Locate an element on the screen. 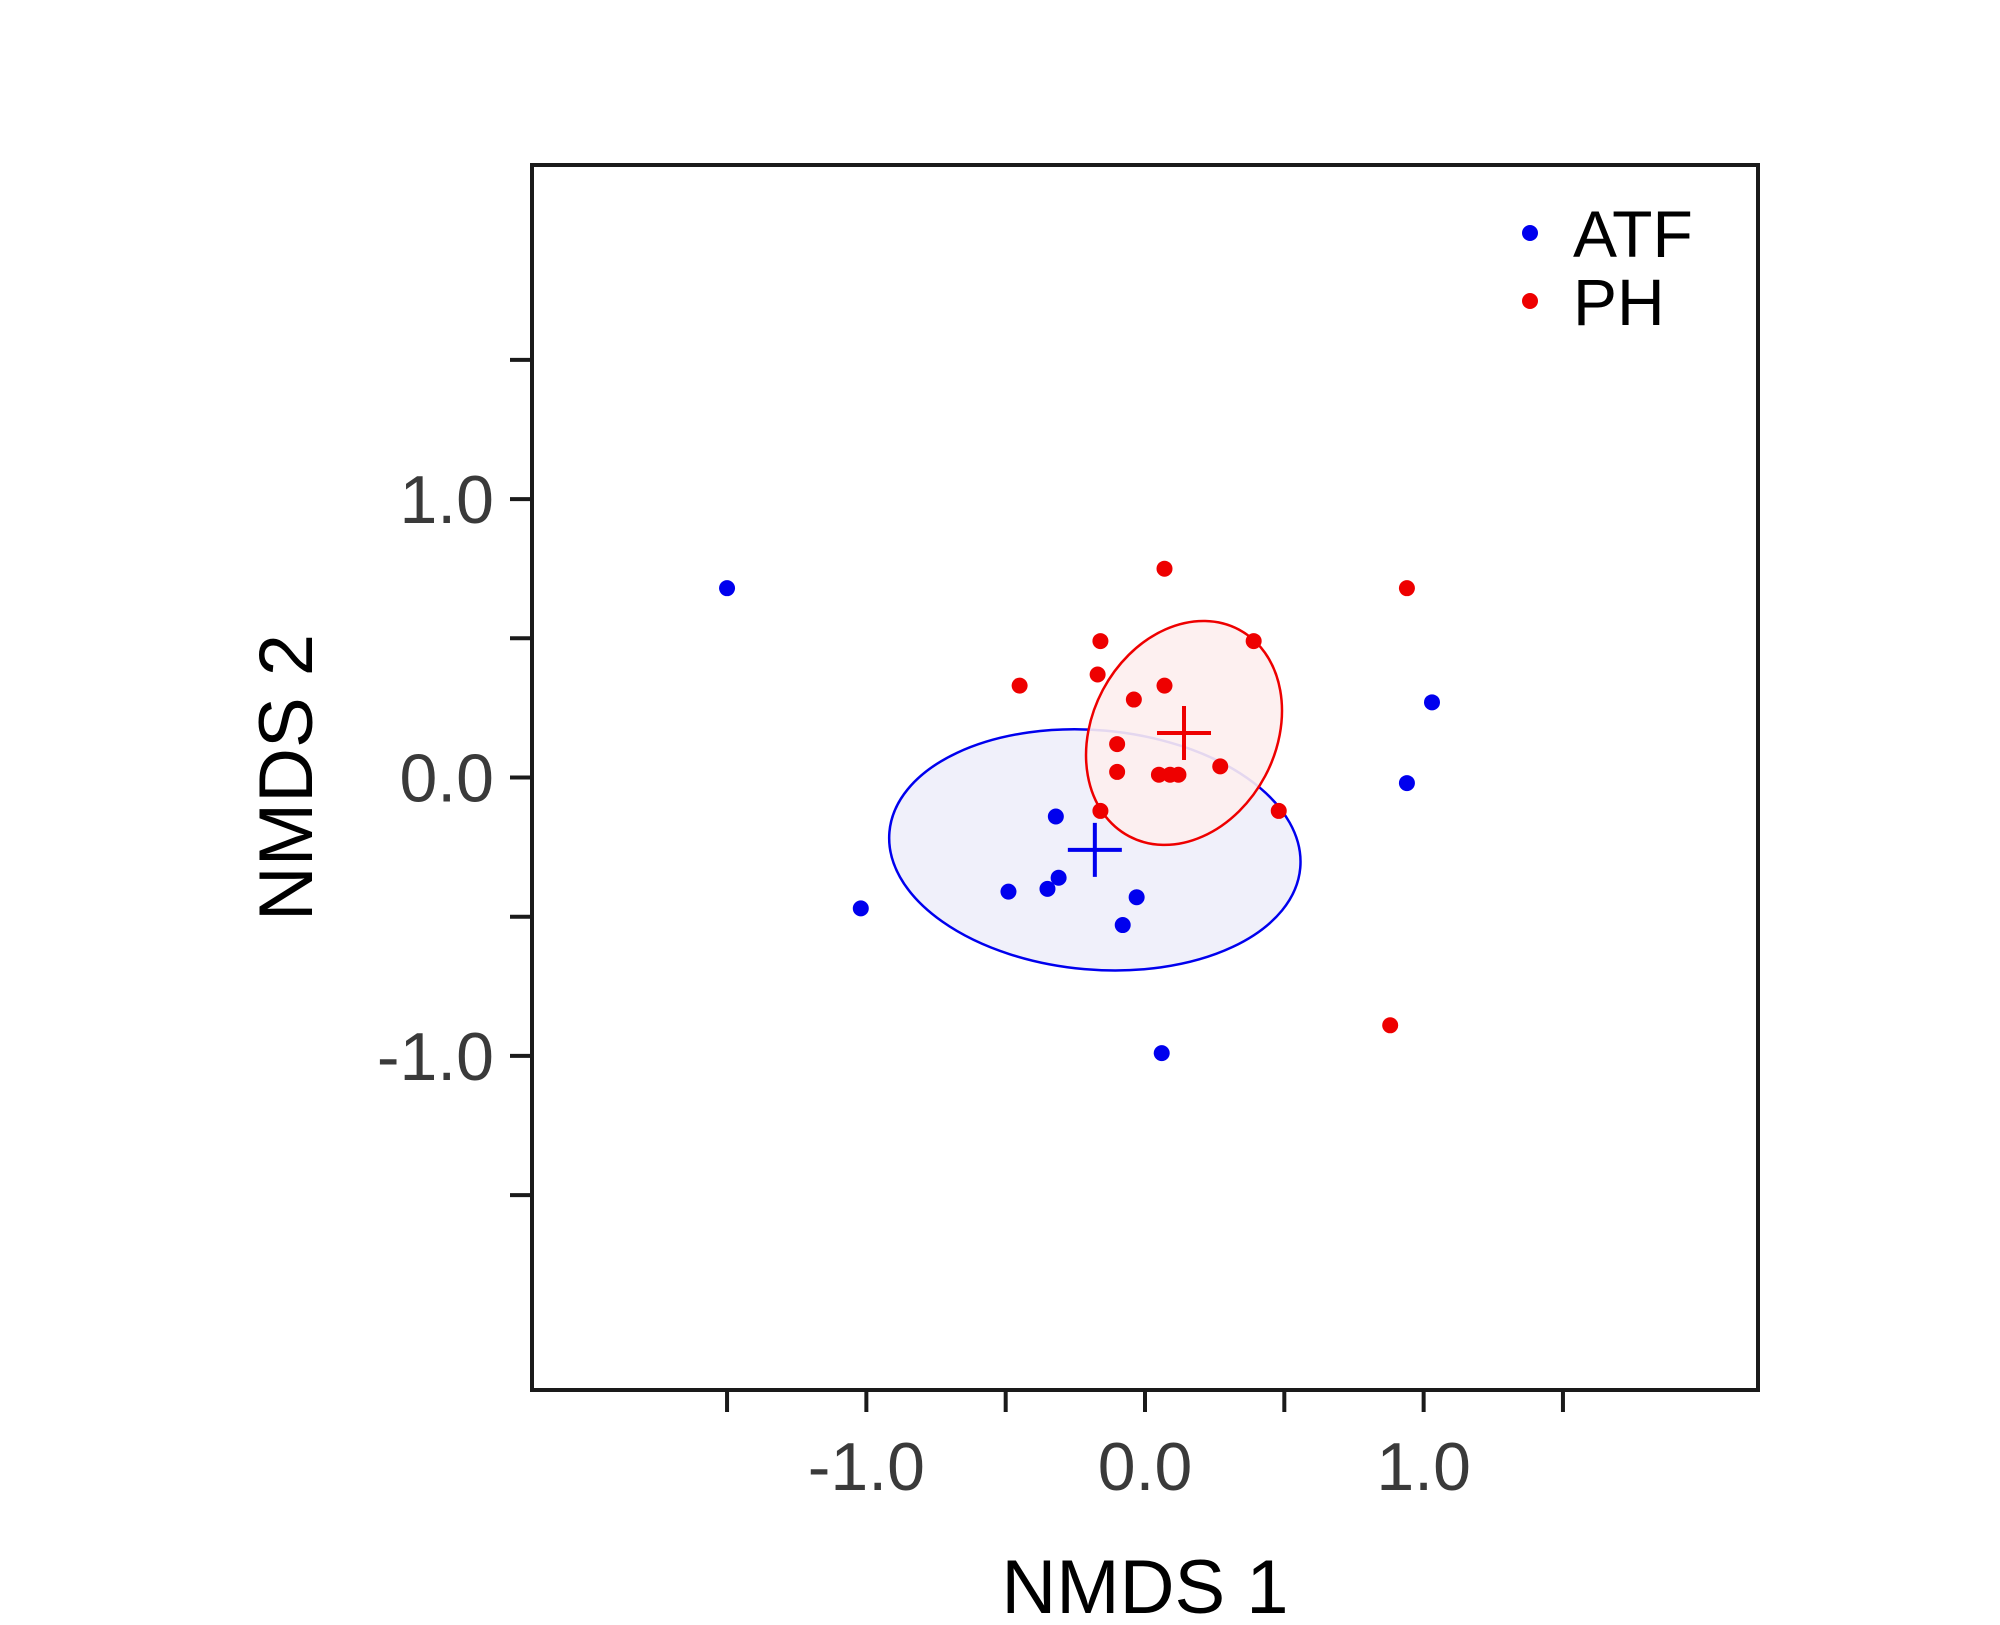 This screenshot has width=2000, height=1625. point-layer is located at coordinates (1079, 811).